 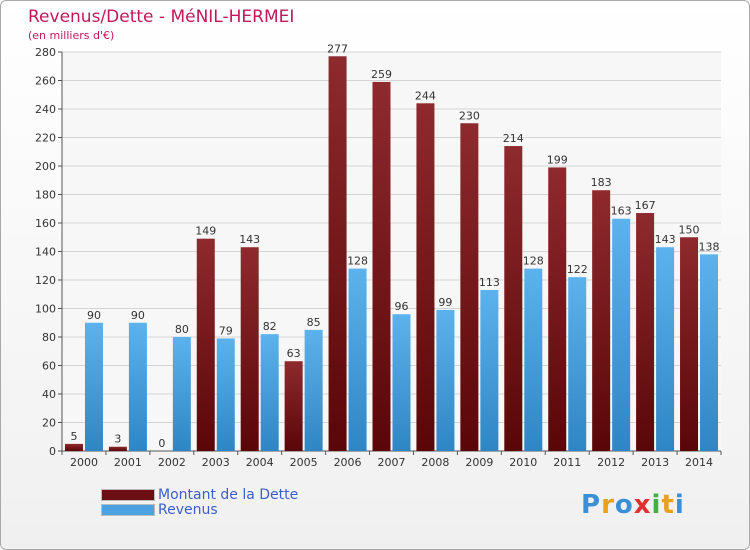 What do you see at coordinates (381, 74) in the screenshot?
I see `data-label: 259` at bounding box center [381, 74].